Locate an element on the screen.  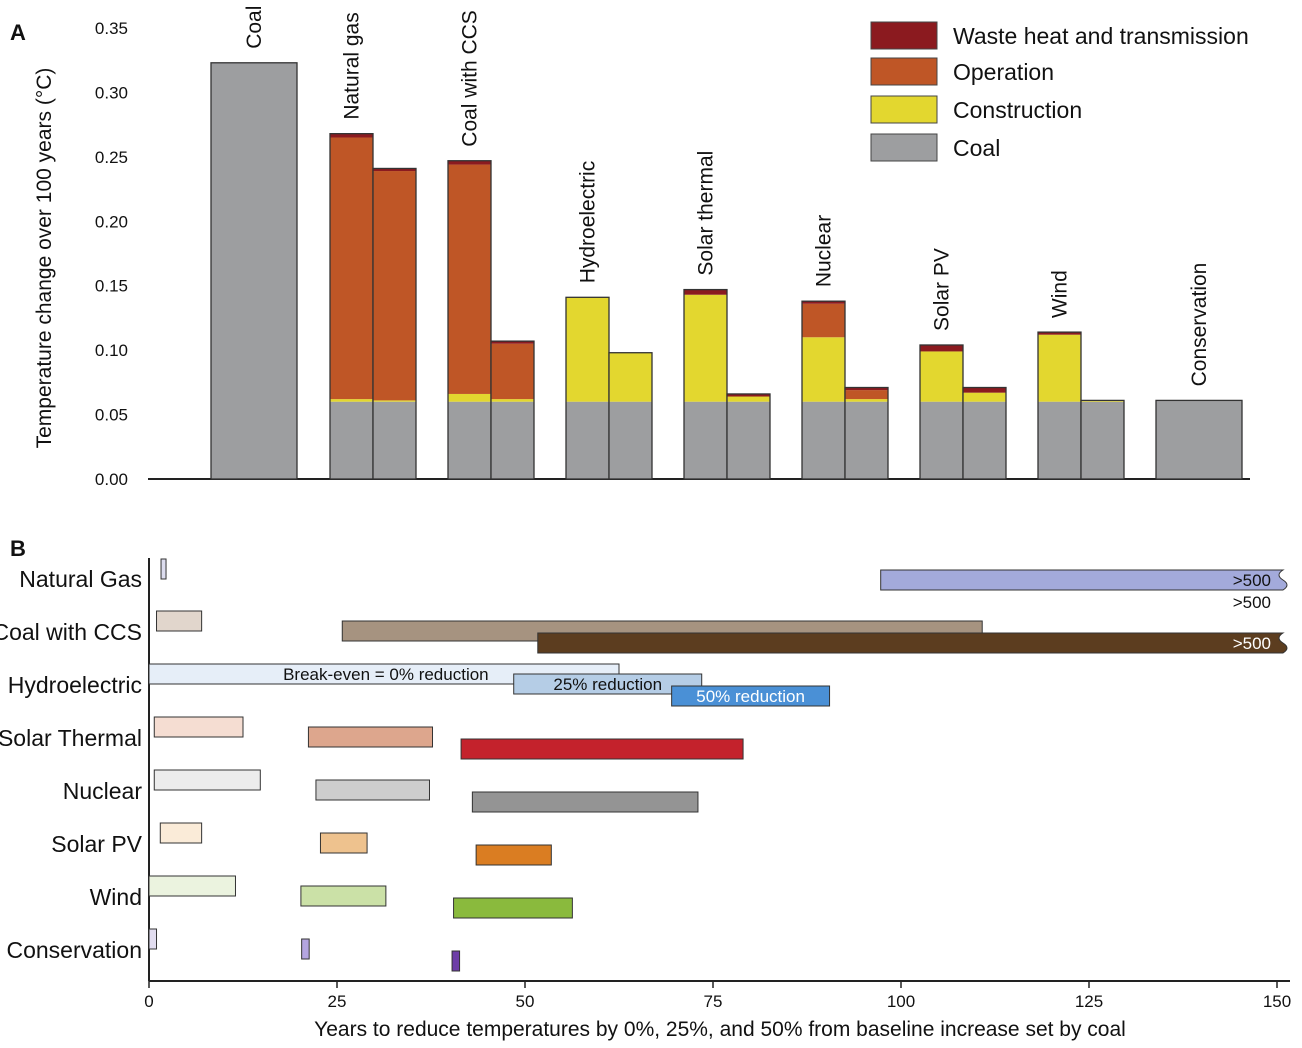
bar-solar-pv-1-construction is located at coordinates (941, 376).